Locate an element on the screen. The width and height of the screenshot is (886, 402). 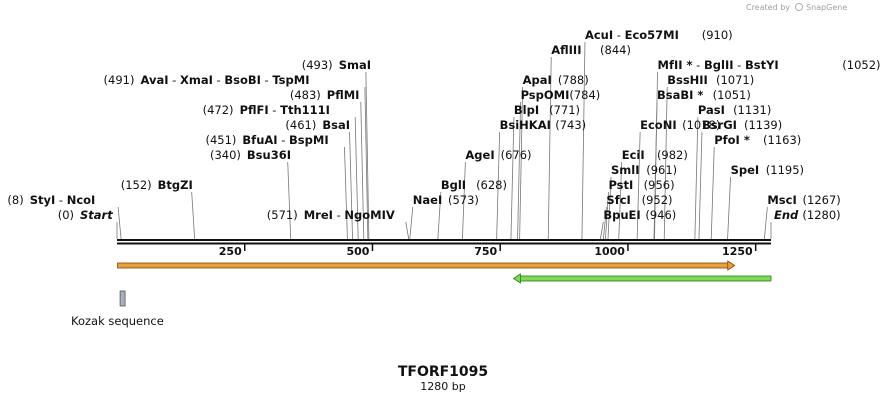
enzyme-name: MscI is located at coordinates (781, 200).